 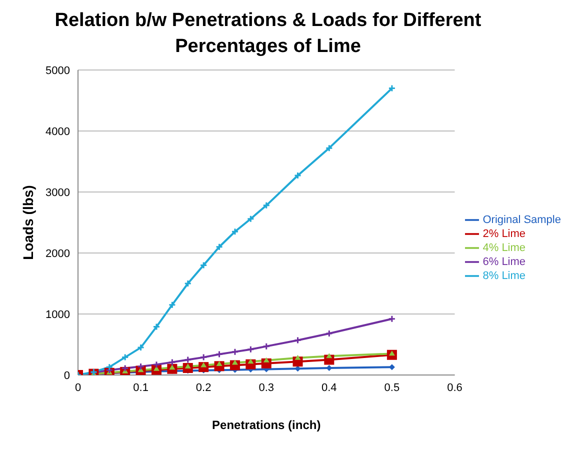 What do you see at coordinates (67, 376) in the screenshot?
I see `y-tick-label: 0` at bounding box center [67, 376].